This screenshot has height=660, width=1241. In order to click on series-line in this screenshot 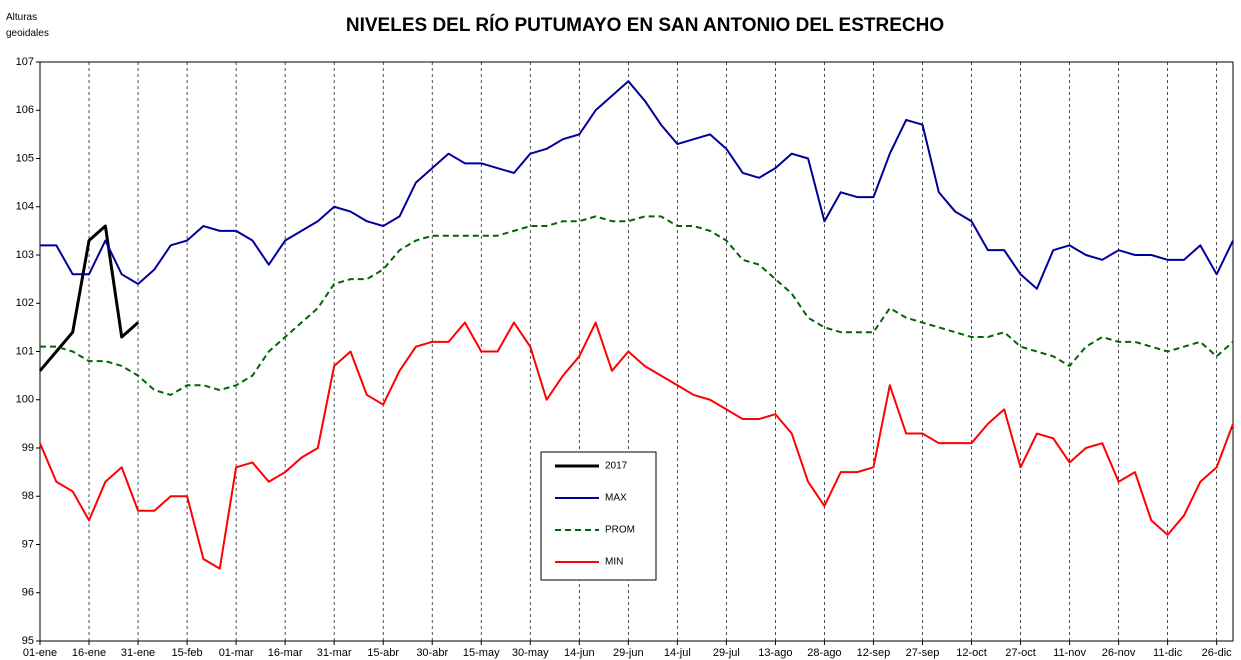, I will do `click(89, 298)`.